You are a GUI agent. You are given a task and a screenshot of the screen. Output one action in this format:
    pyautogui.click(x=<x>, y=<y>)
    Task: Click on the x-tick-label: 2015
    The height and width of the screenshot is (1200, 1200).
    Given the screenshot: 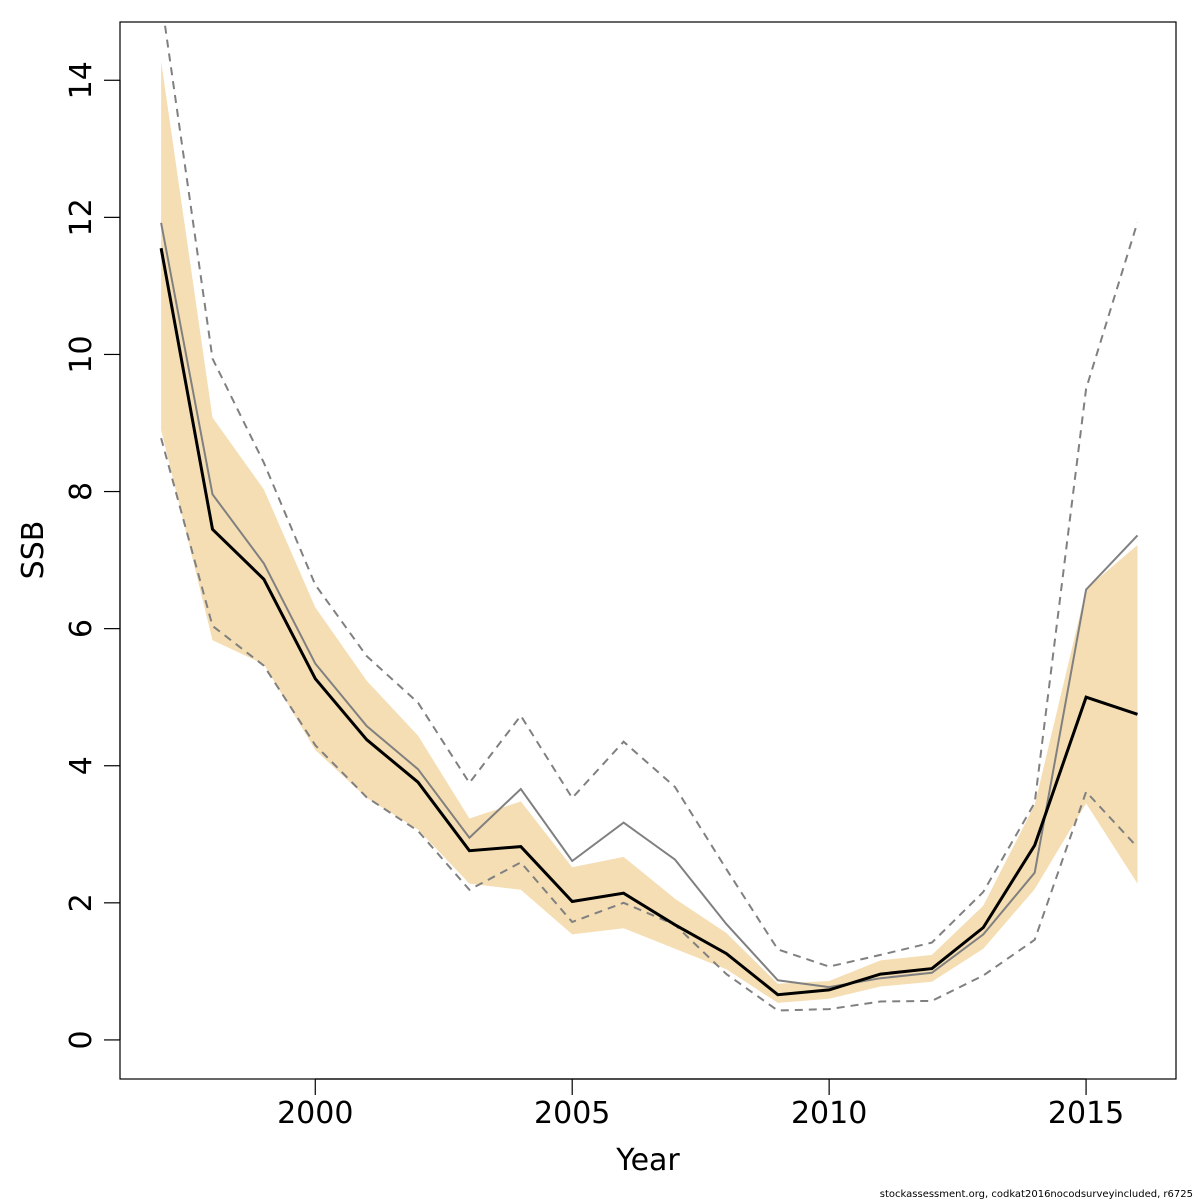 What is the action you would take?
    pyautogui.click(x=1086, y=1113)
    